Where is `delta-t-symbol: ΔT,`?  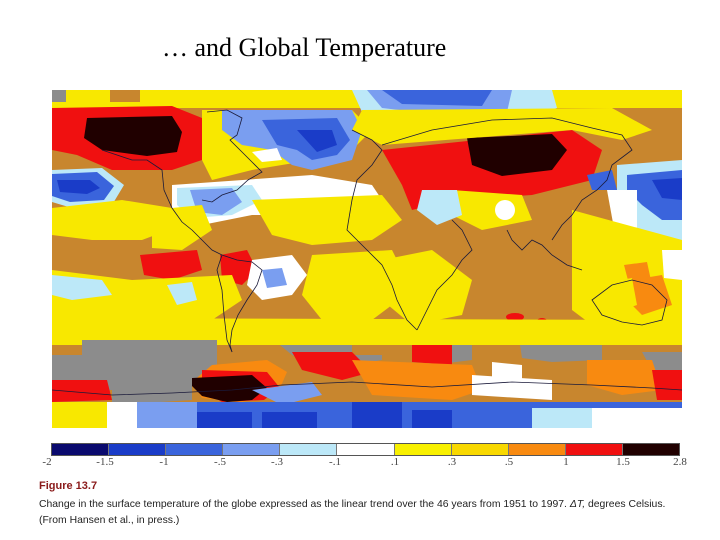
delta-t-symbol: ΔT, is located at coordinates (577, 504).